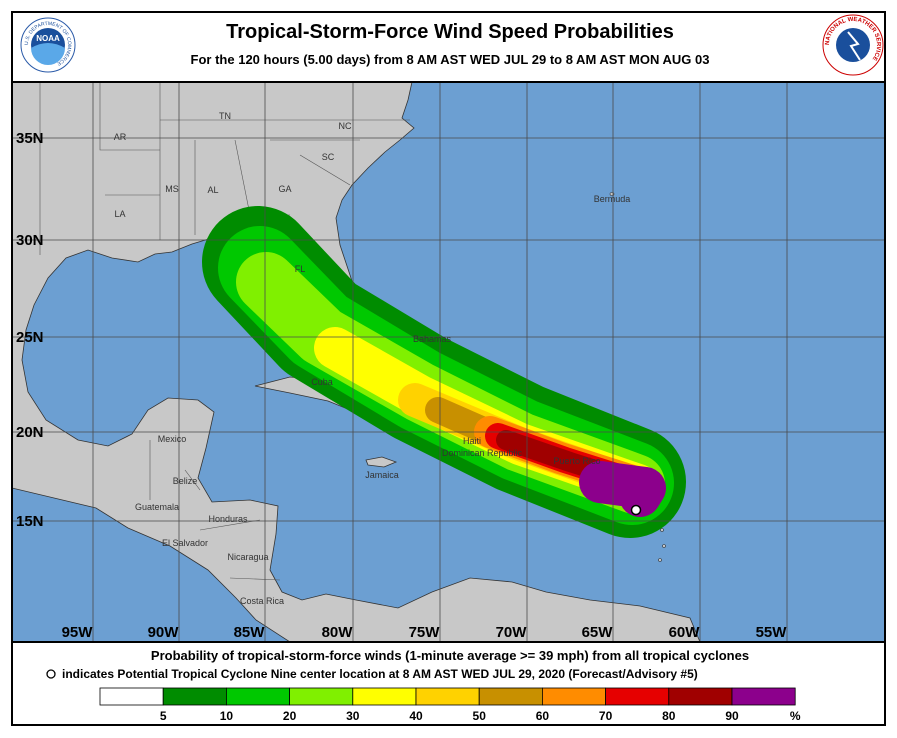  I want to click on place-label: Bahamas, so click(432, 339).